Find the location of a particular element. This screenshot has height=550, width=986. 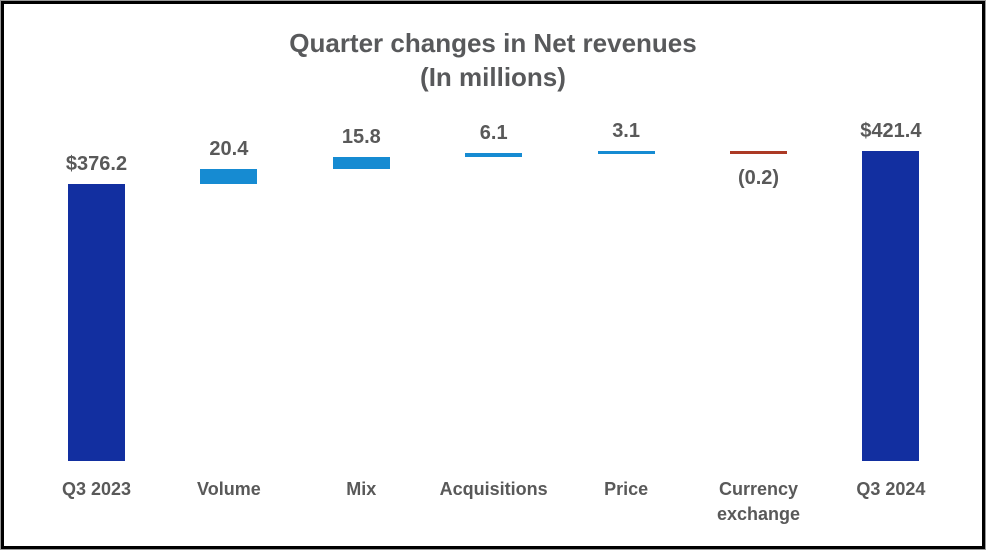

category-label-price: Price is located at coordinates (626, 489).